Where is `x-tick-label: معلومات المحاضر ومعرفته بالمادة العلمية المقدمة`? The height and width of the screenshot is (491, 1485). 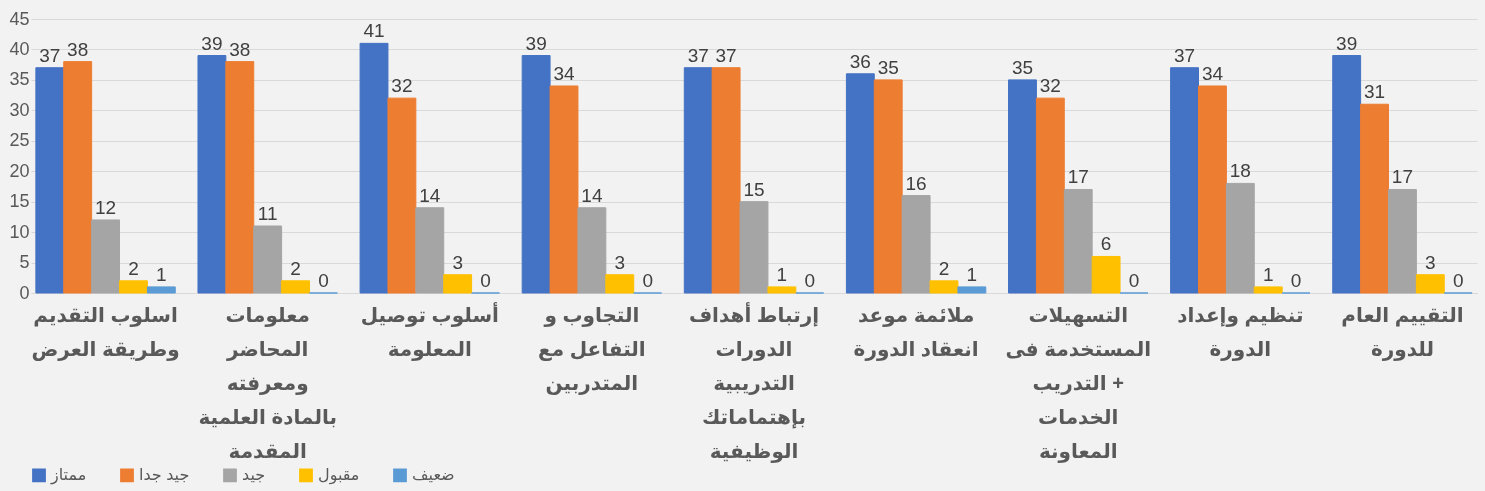
x-tick-label: معلومات المحاضر ومعرفته بالمادة العلمية المقدمة is located at coordinates (267, 382).